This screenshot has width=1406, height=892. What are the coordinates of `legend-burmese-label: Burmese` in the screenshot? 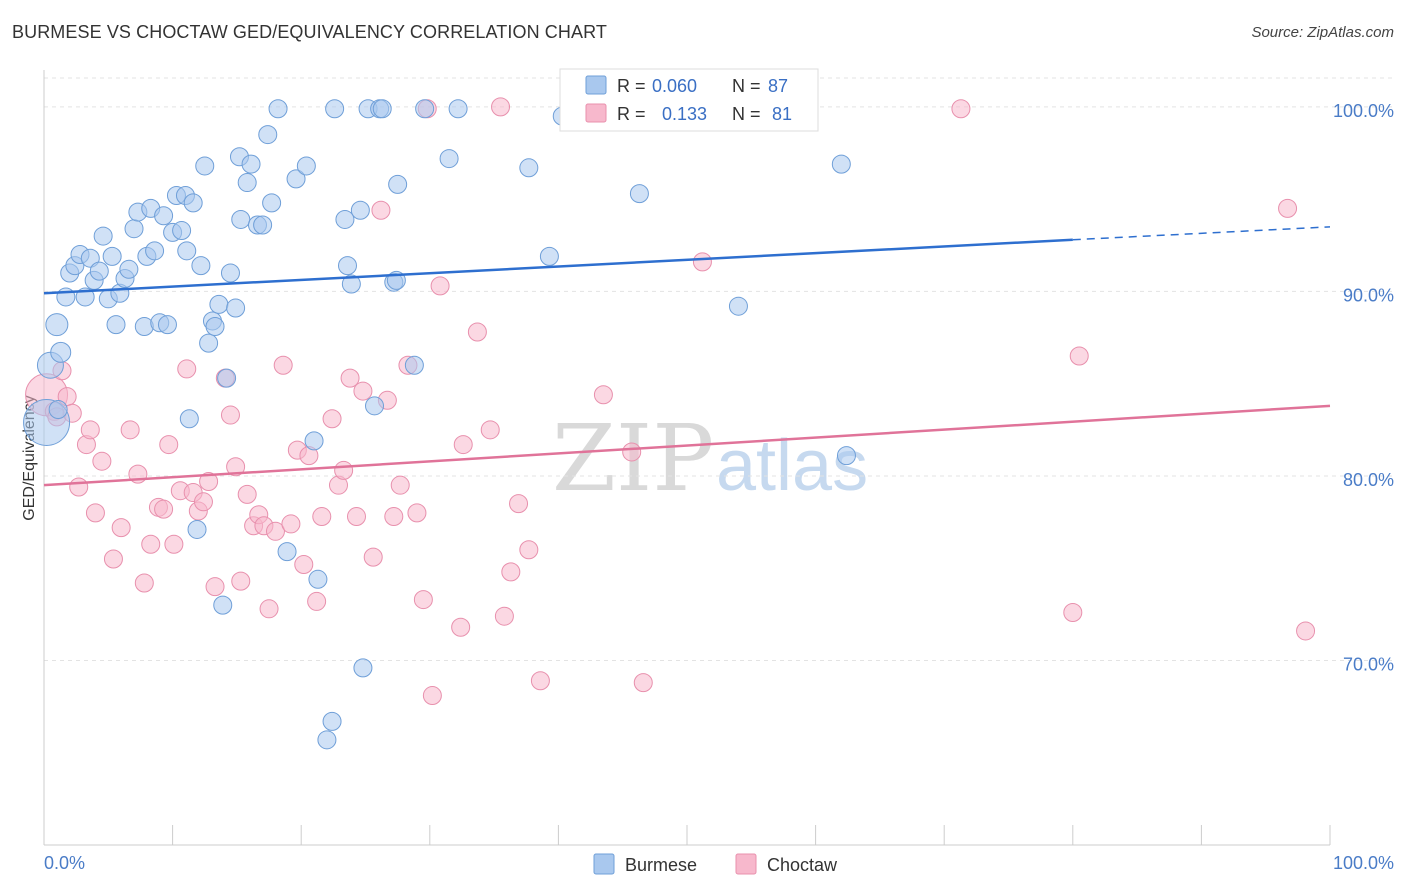 It's located at (661, 865).